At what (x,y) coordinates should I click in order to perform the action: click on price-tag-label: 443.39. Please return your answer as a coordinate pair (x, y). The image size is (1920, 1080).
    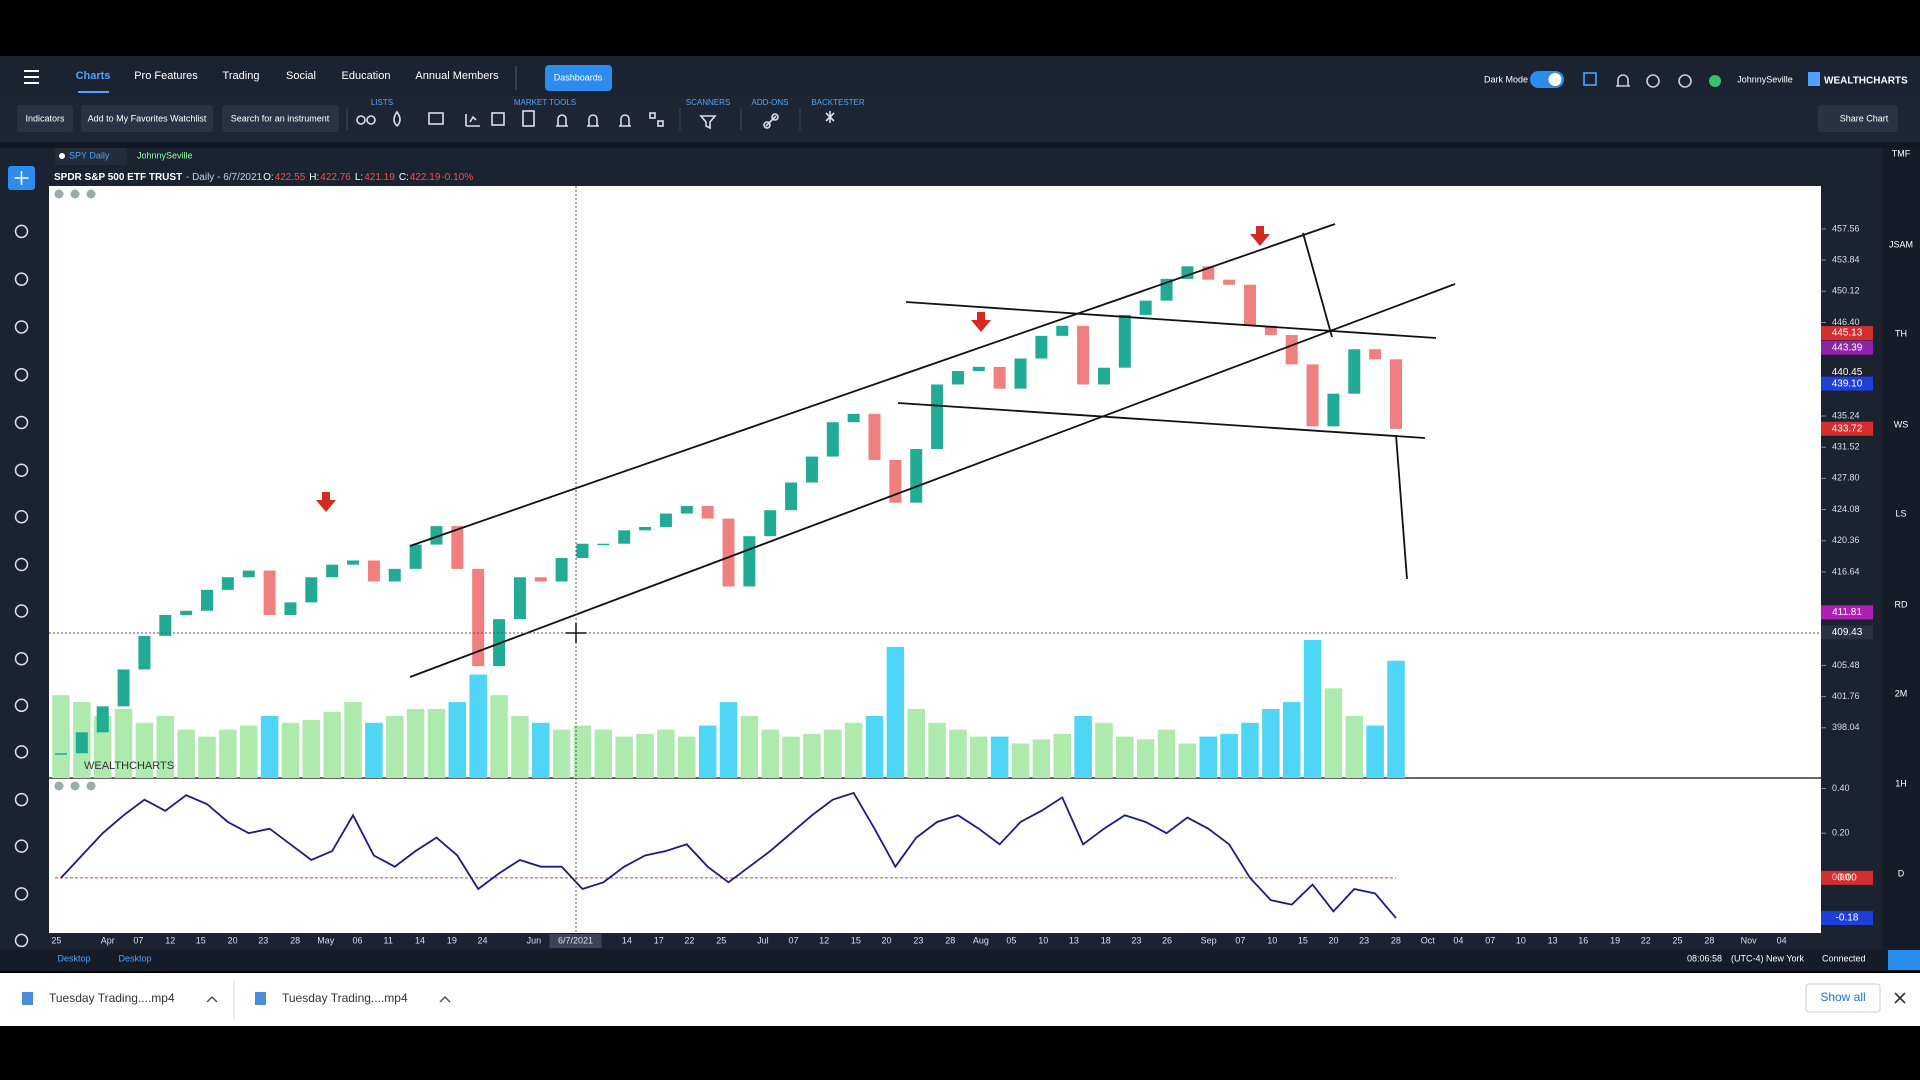
    Looking at the image, I should click on (1847, 347).